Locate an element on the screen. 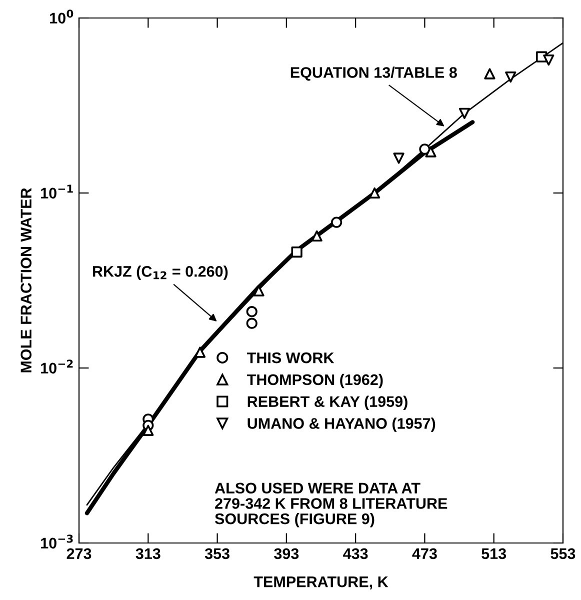  y-tick-label: 10$^{−3}$ is located at coordinates (57, 541).